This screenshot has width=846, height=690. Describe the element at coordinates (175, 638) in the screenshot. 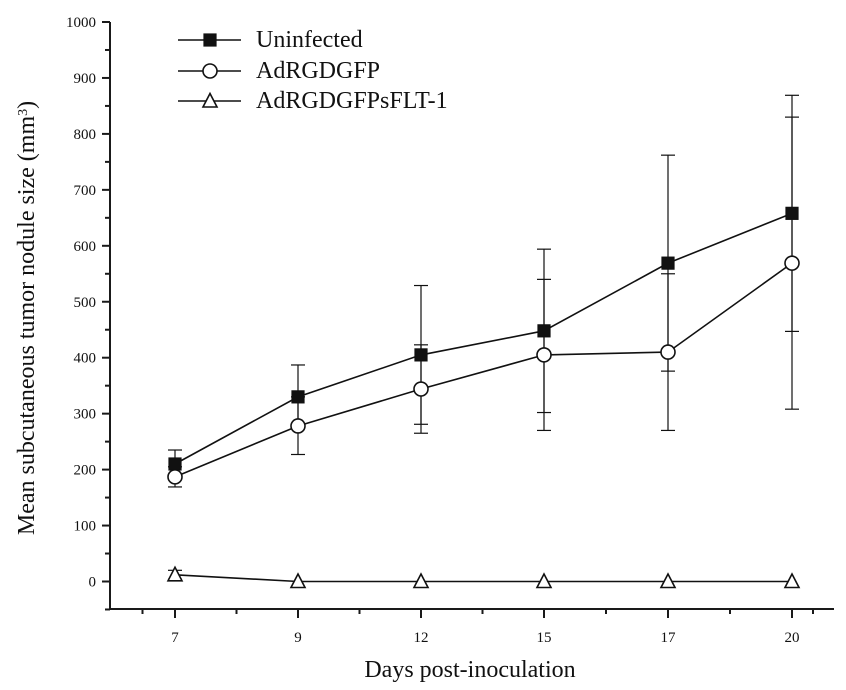

I see `x-tick-label: 7` at that location.